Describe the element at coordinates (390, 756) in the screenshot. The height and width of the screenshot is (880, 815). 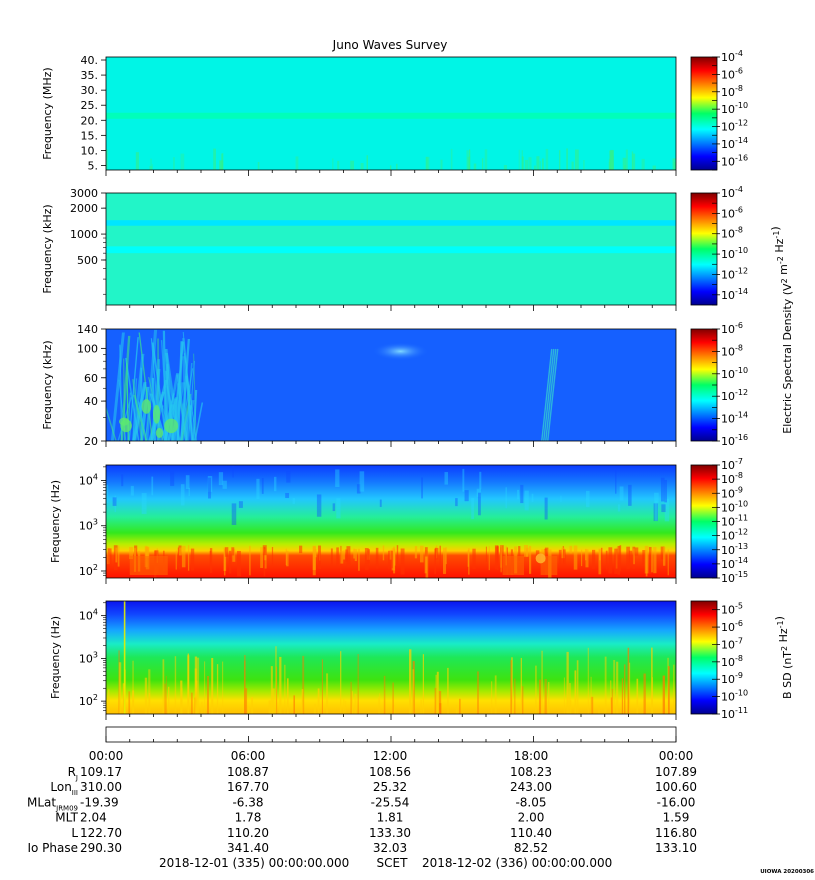
I see `time-label: 12:00` at that location.